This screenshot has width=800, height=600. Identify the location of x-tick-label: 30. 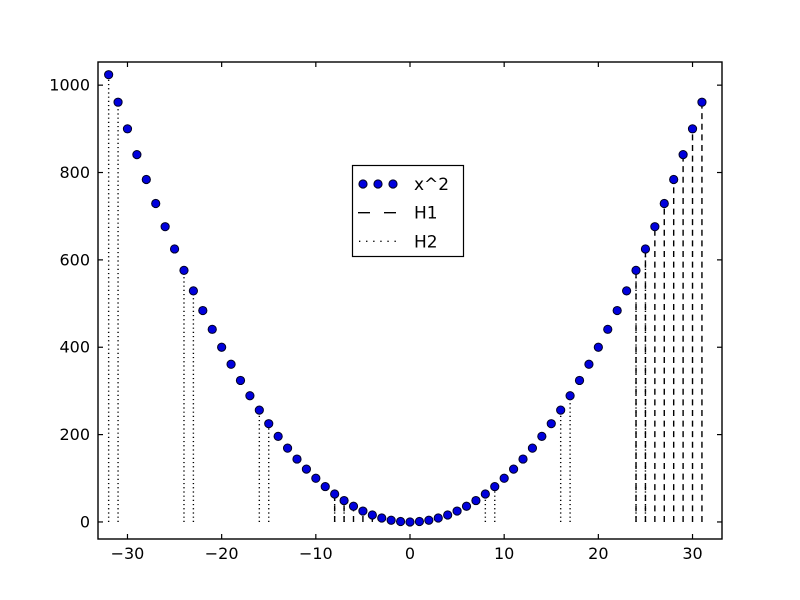
(692, 553).